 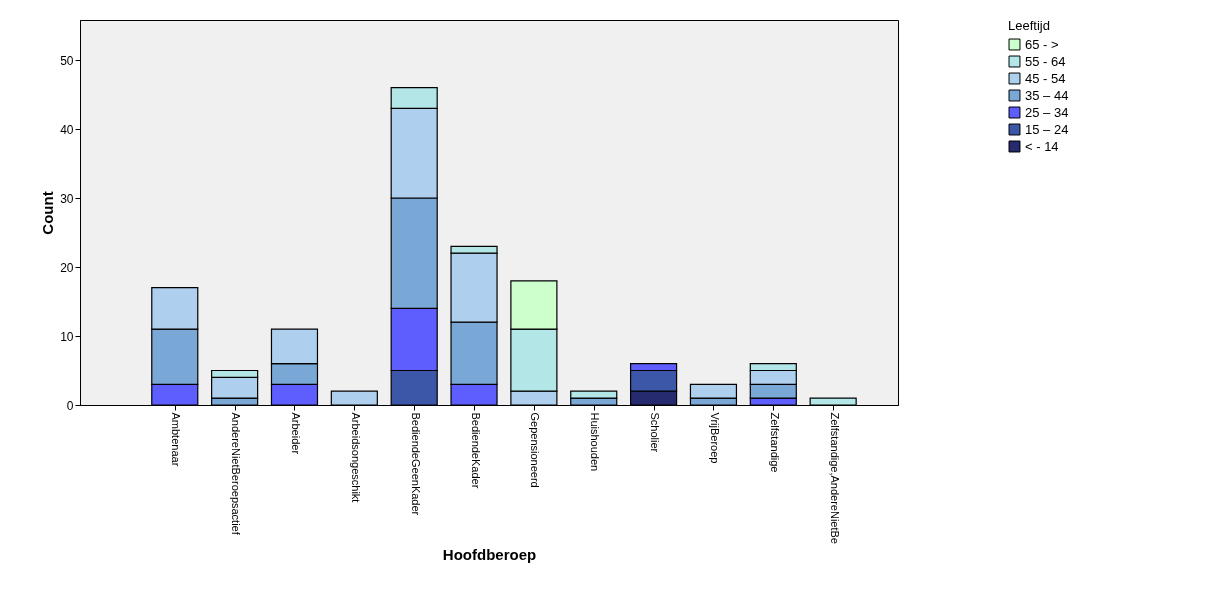 I want to click on x-tick-label: Arbeider, so click(x=295, y=433).